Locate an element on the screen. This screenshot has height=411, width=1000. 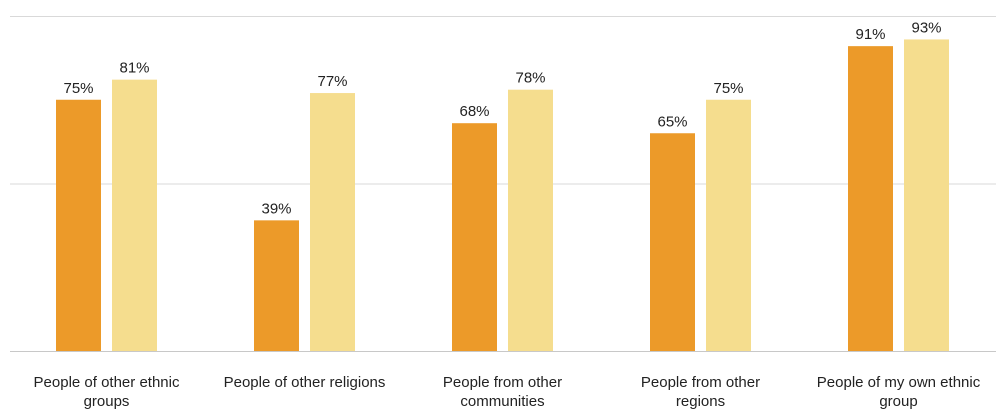
x-tick-label-line: groups is located at coordinates (107, 401).